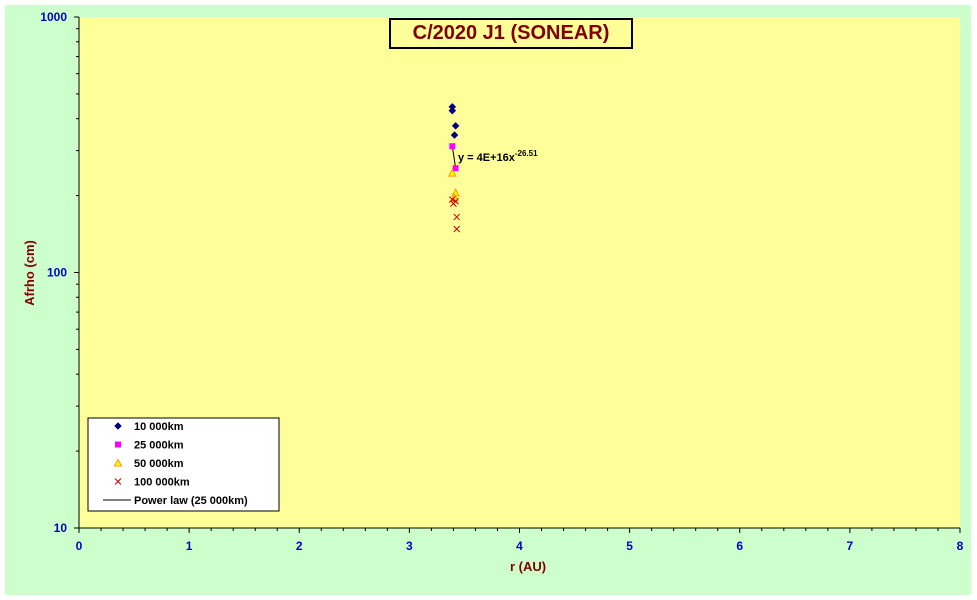  I want to click on x-tick-label: 0, so click(79, 546).